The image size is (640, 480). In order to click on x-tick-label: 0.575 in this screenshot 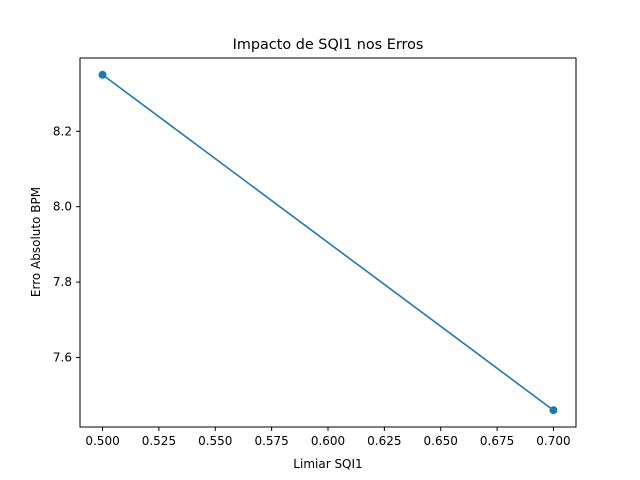, I will do `click(271, 441)`.